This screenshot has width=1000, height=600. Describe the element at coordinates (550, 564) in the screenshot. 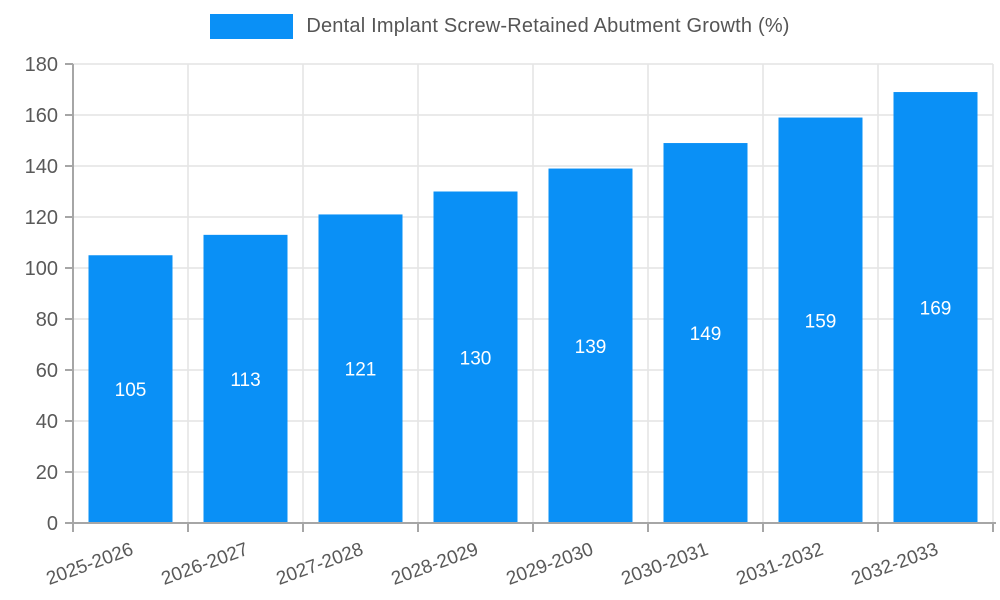

I see `x-tick-label: 2029-2030` at that location.